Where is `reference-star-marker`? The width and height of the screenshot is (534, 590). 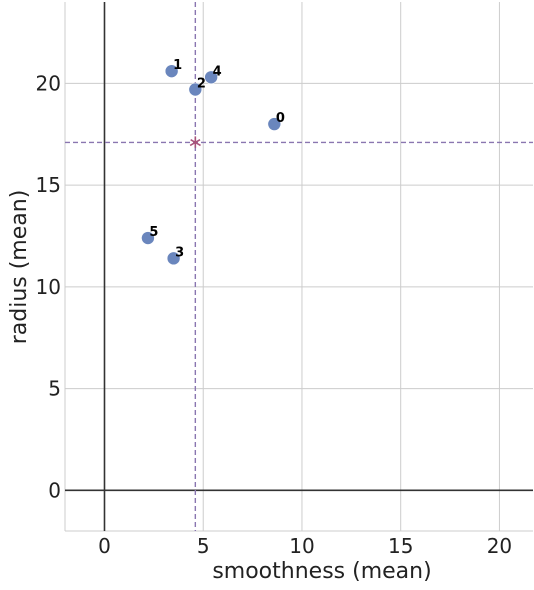
reference-star-marker is located at coordinates (195, 142).